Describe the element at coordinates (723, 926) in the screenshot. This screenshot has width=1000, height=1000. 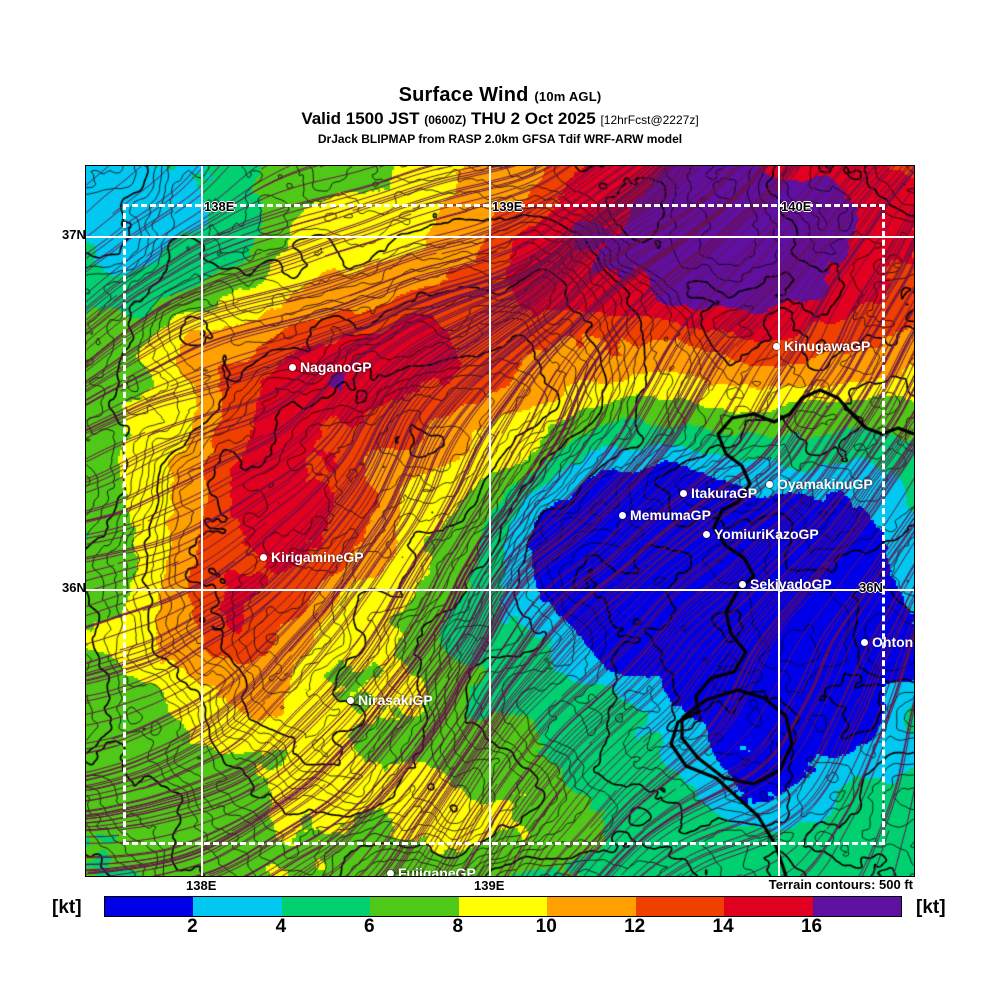
I see `colorbar-tick-14: 14` at that location.